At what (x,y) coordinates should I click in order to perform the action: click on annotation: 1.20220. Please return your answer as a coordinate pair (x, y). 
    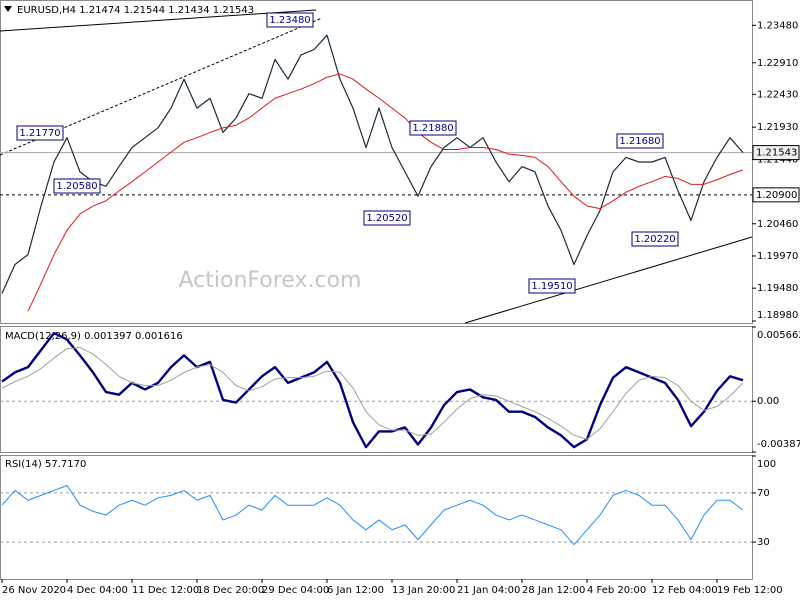
    Looking at the image, I should click on (654, 239).